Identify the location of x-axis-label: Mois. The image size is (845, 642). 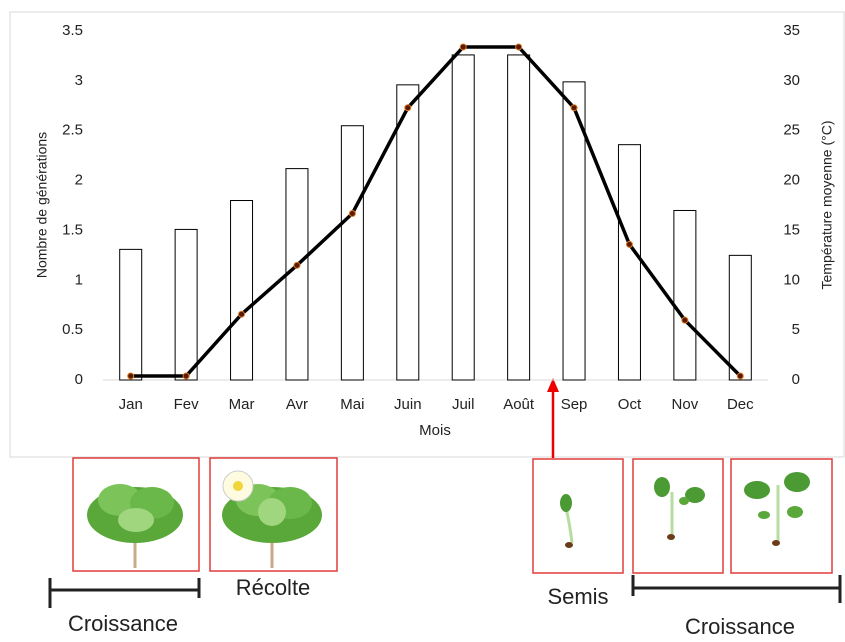
(435, 430).